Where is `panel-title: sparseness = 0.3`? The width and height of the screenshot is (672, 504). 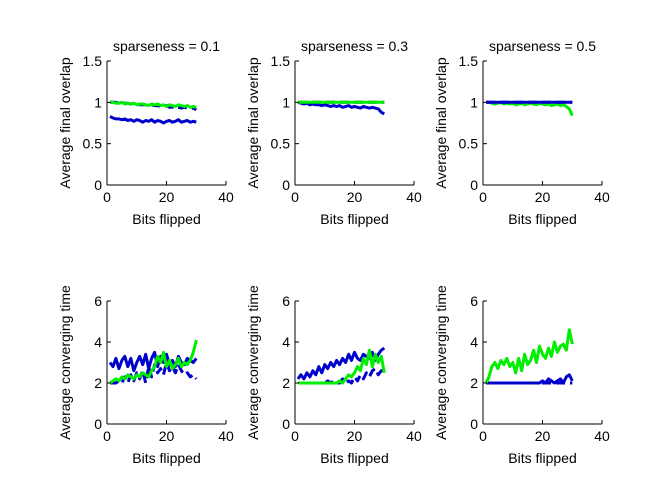 panel-title: sparseness = 0.3 is located at coordinates (354, 46).